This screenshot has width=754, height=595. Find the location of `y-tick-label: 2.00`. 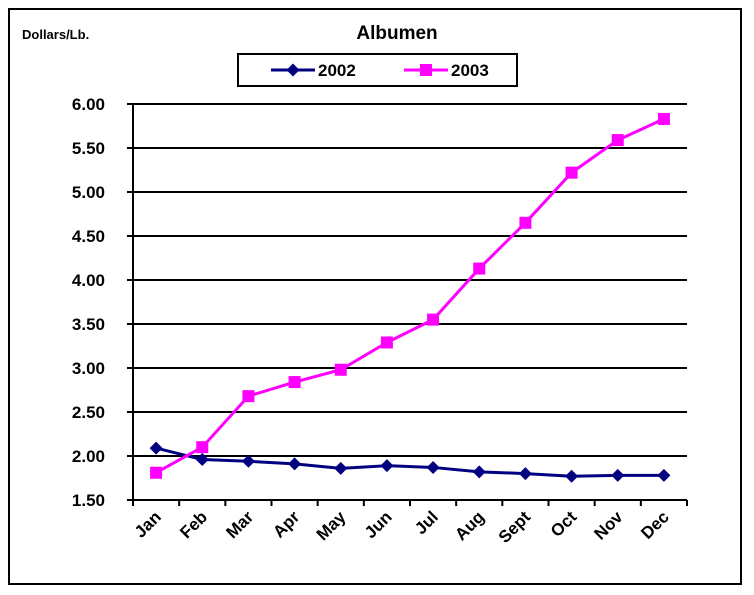

y-tick-label: 2.00 is located at coordinates (88, 456).